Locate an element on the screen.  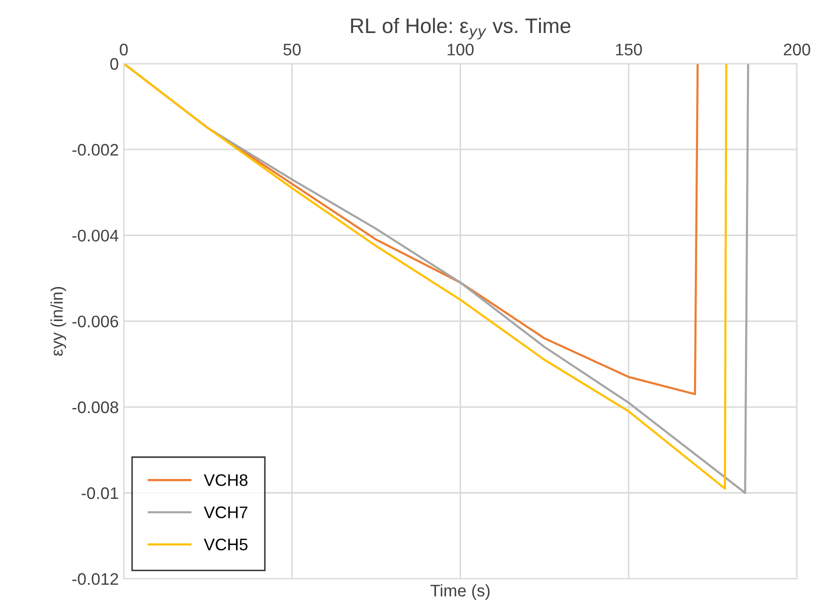
y-tick-label: -0.004 is located at coordinates (95, 236).